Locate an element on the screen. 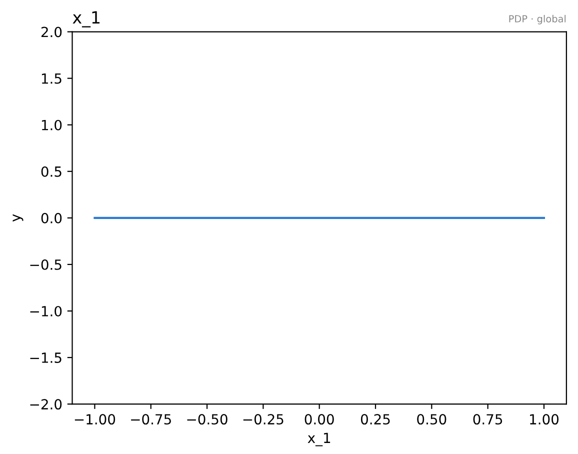 The height and width of the screenshot is (454, 578). x-tick-label: −0.50 is located at coordinates (207, 419).